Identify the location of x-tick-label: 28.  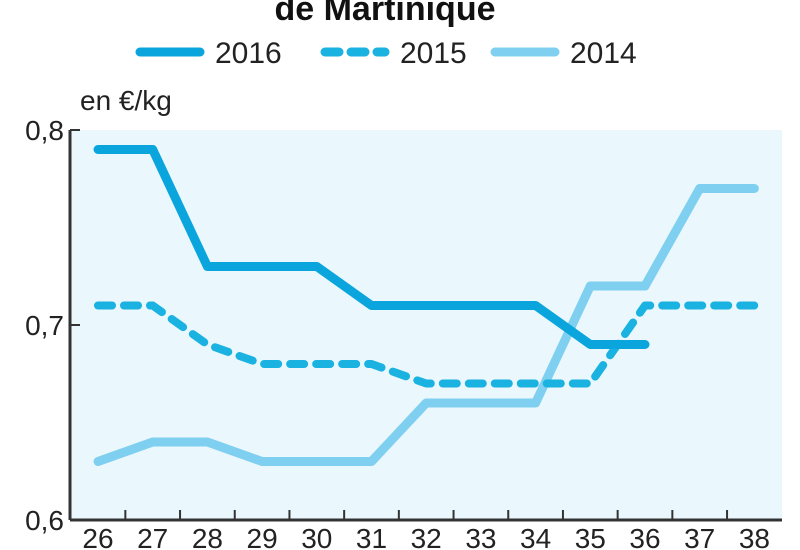
(207, 536).